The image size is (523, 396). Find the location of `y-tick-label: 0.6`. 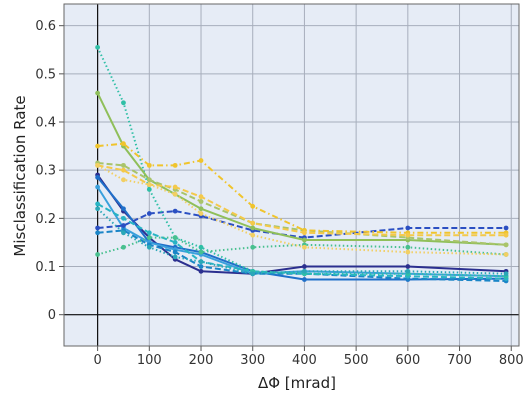

y-tick-label: 0.6 is located at coordinates (45, 26).